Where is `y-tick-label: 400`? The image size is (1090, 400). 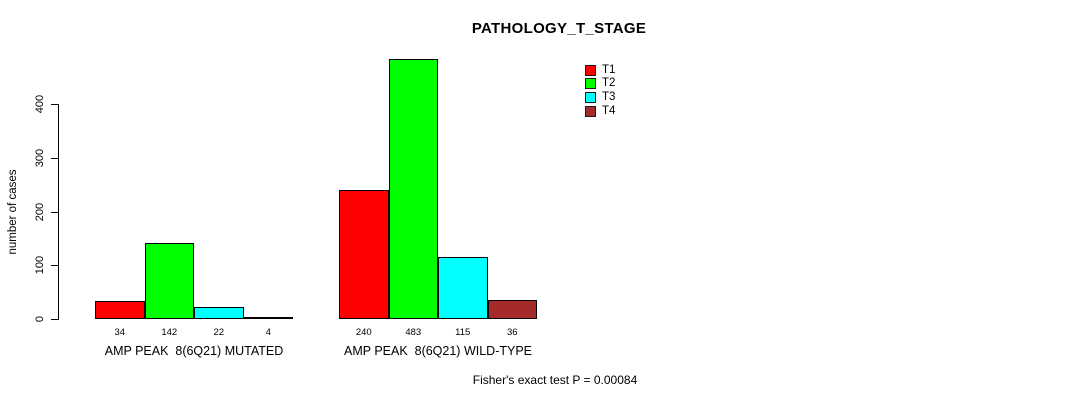 y-tick-label: 400 is located at coordinates (40, 104).